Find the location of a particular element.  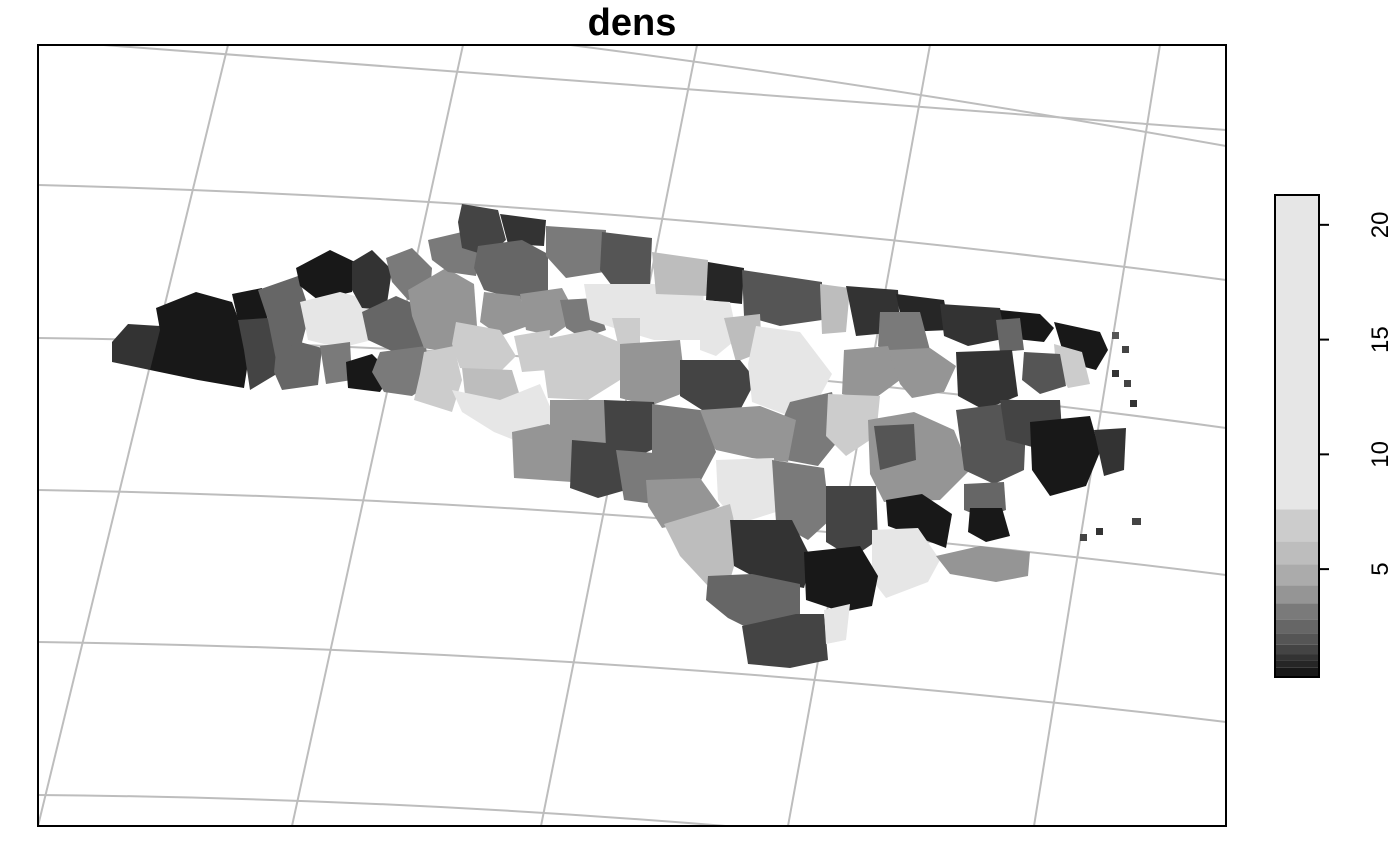

legend-tick-label: 15 is located at coordinates (1380, 339).